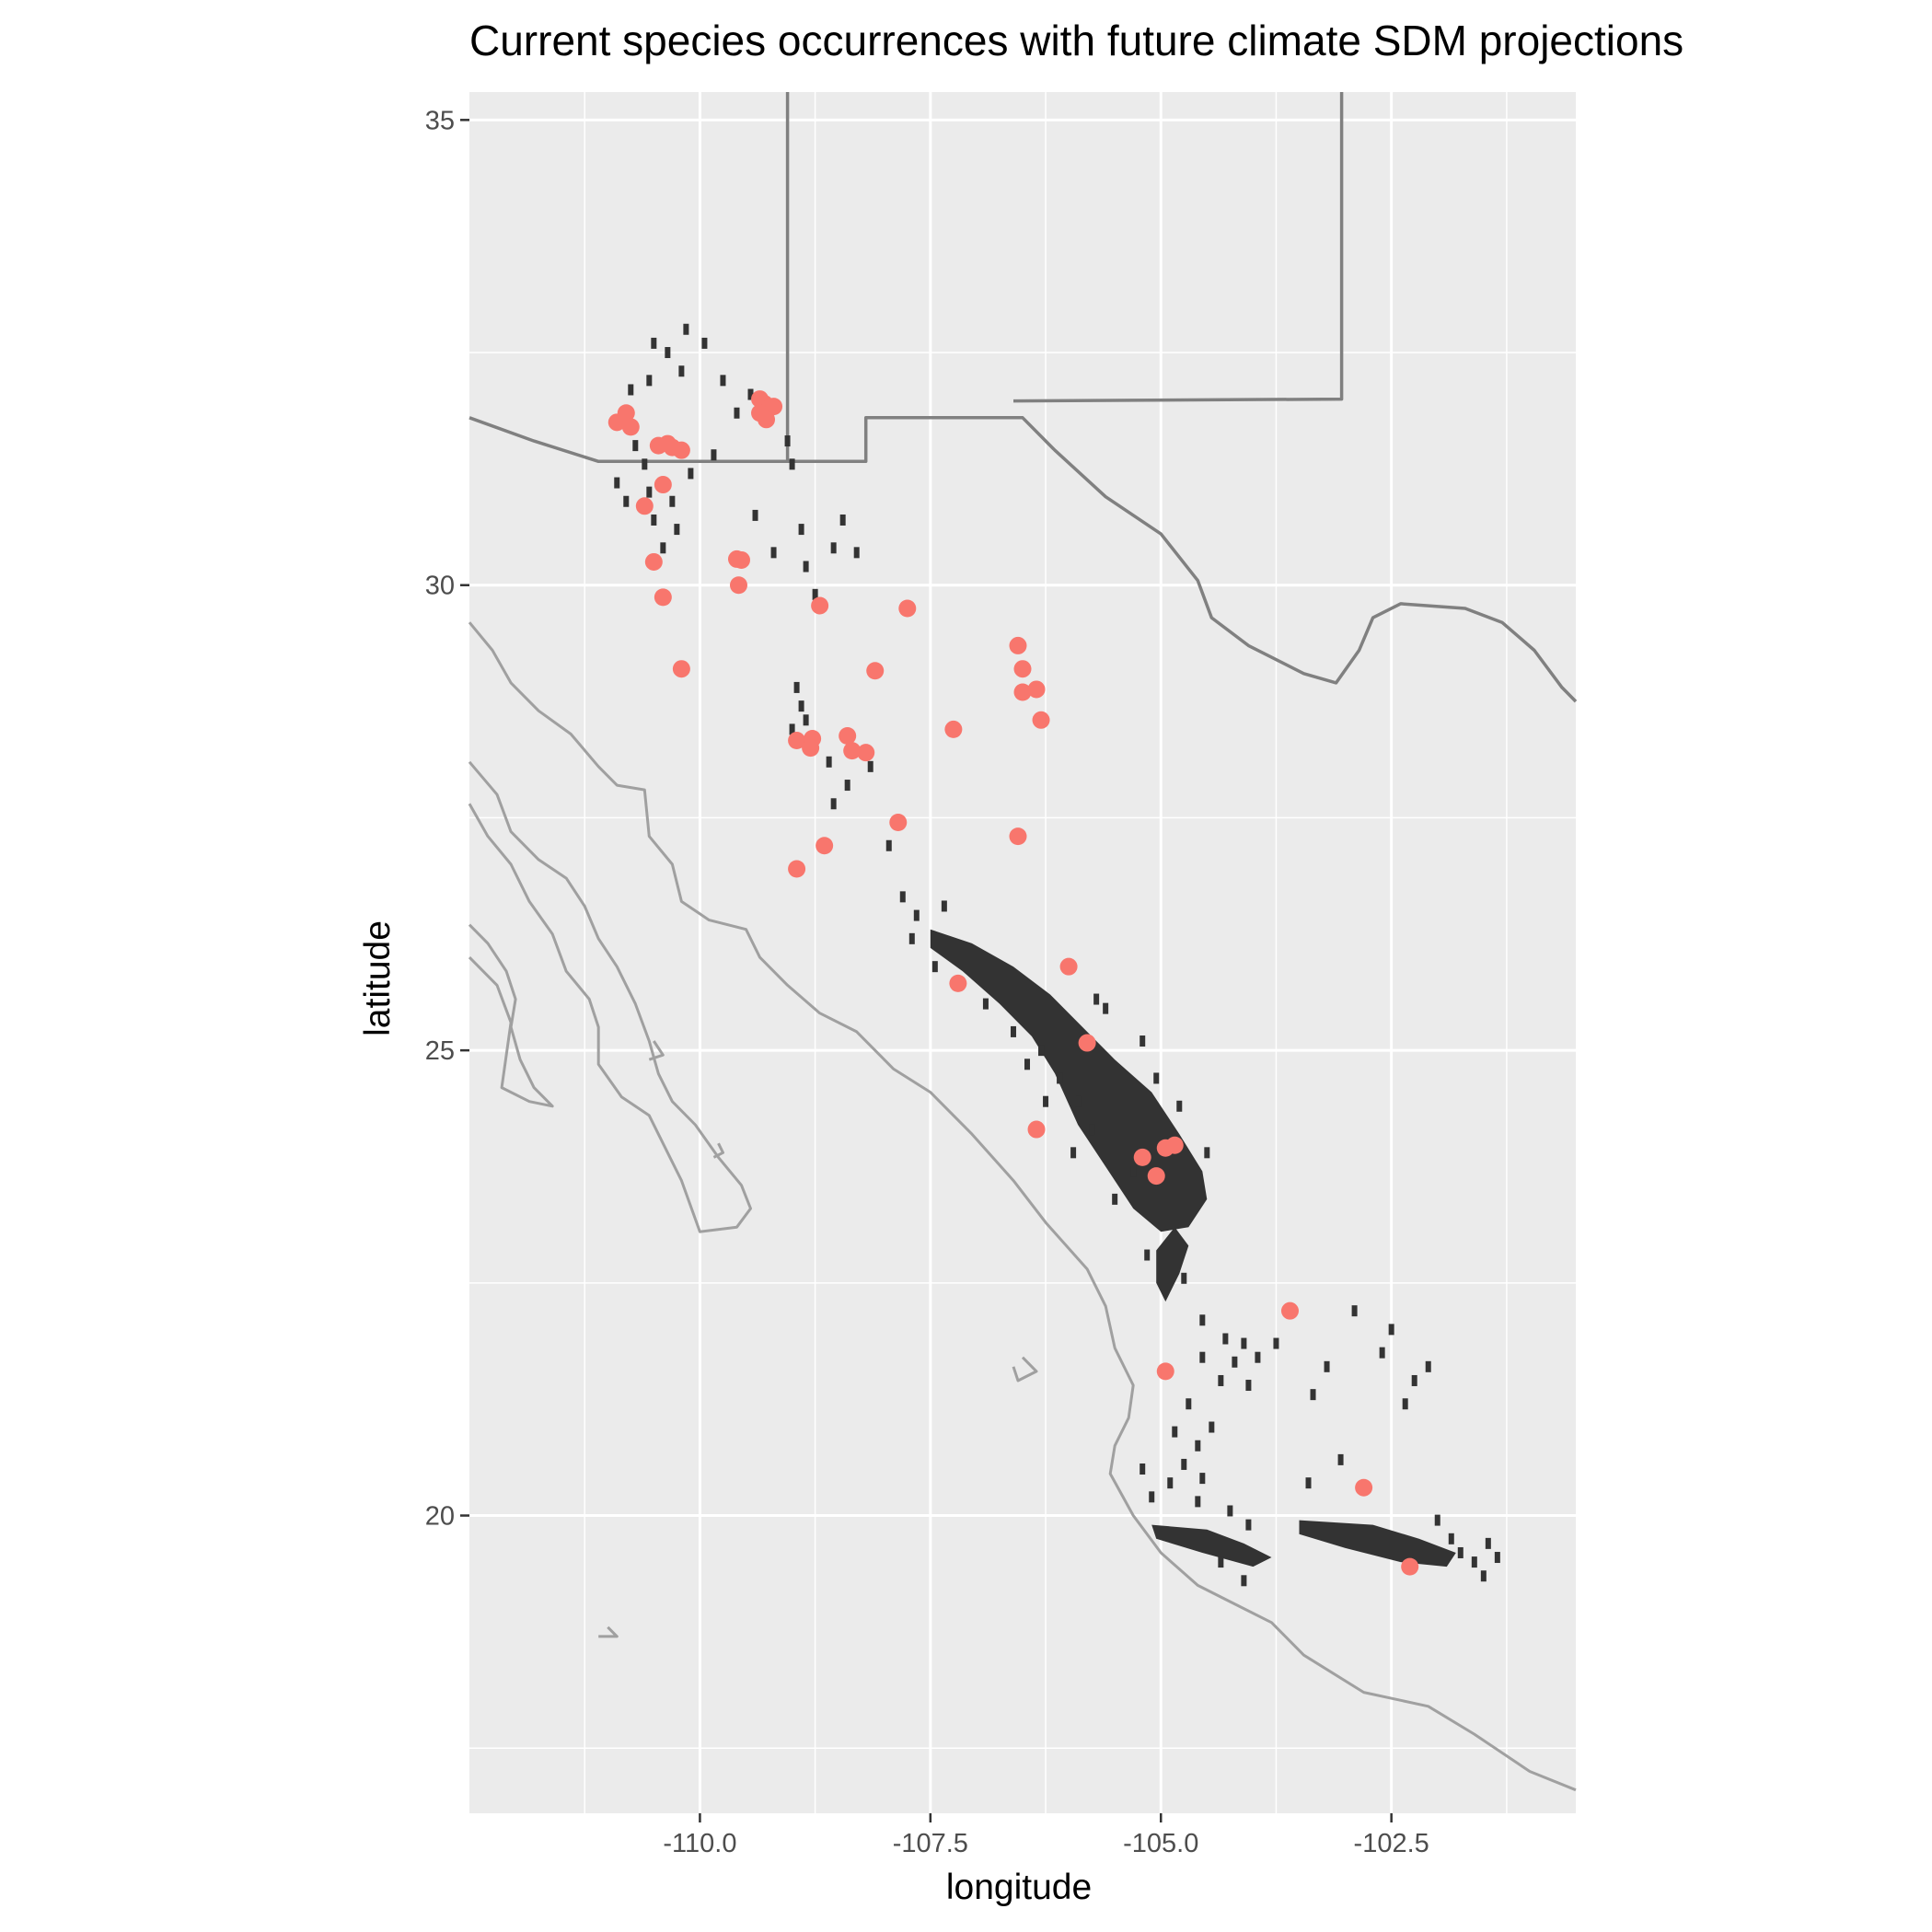 This screenshot has height=1932, width=1932. I want to click on x-tick-label: -110.0, so click(699, 1844).